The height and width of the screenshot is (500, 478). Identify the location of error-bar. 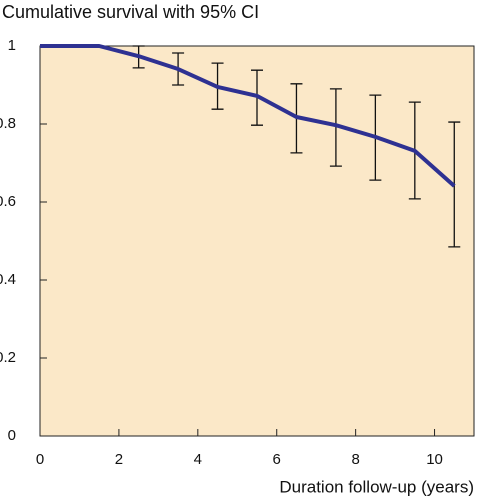
(335, 127).